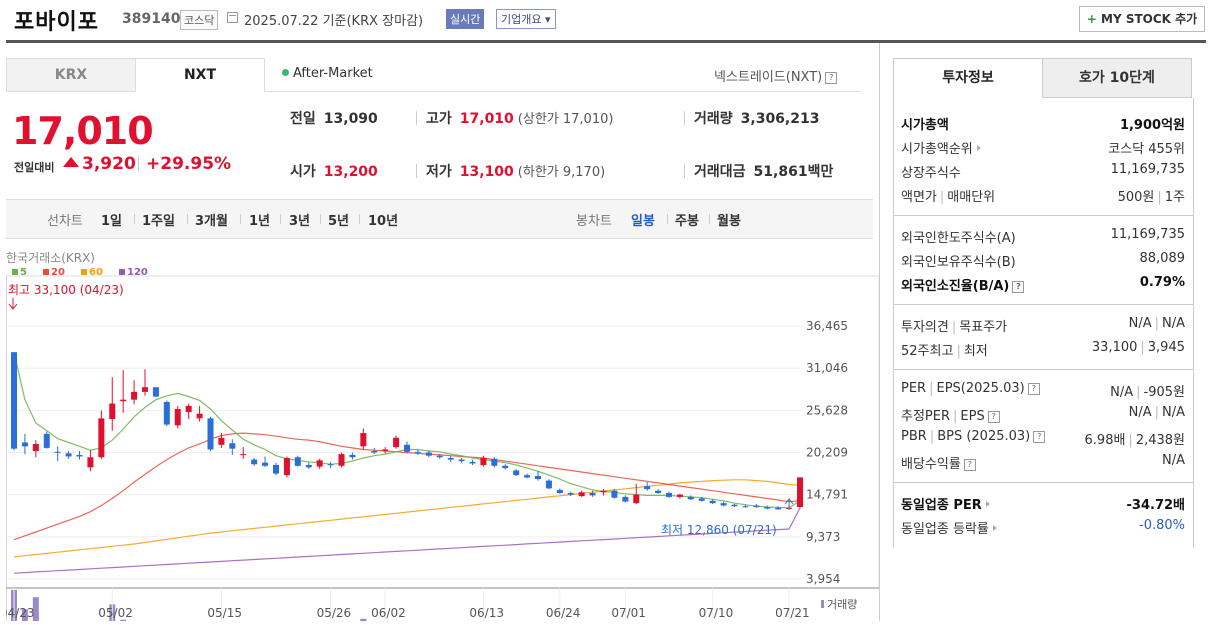  I want to click on pbr-label: PBR, so click(914, 436).